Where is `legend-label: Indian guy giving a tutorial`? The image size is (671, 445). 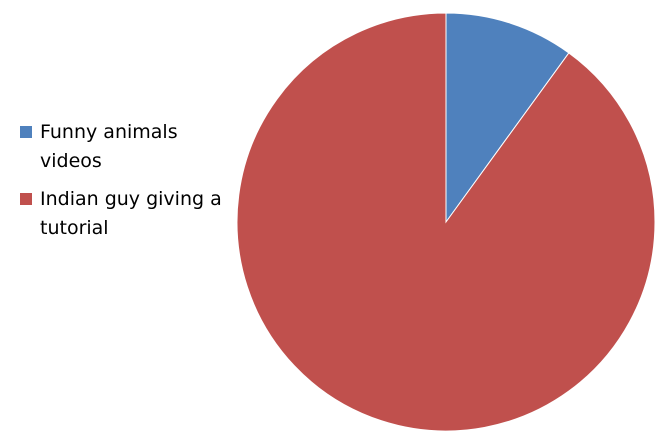
legend-label: Indian guy giving a tutorial is located at coordinates (131, 213).